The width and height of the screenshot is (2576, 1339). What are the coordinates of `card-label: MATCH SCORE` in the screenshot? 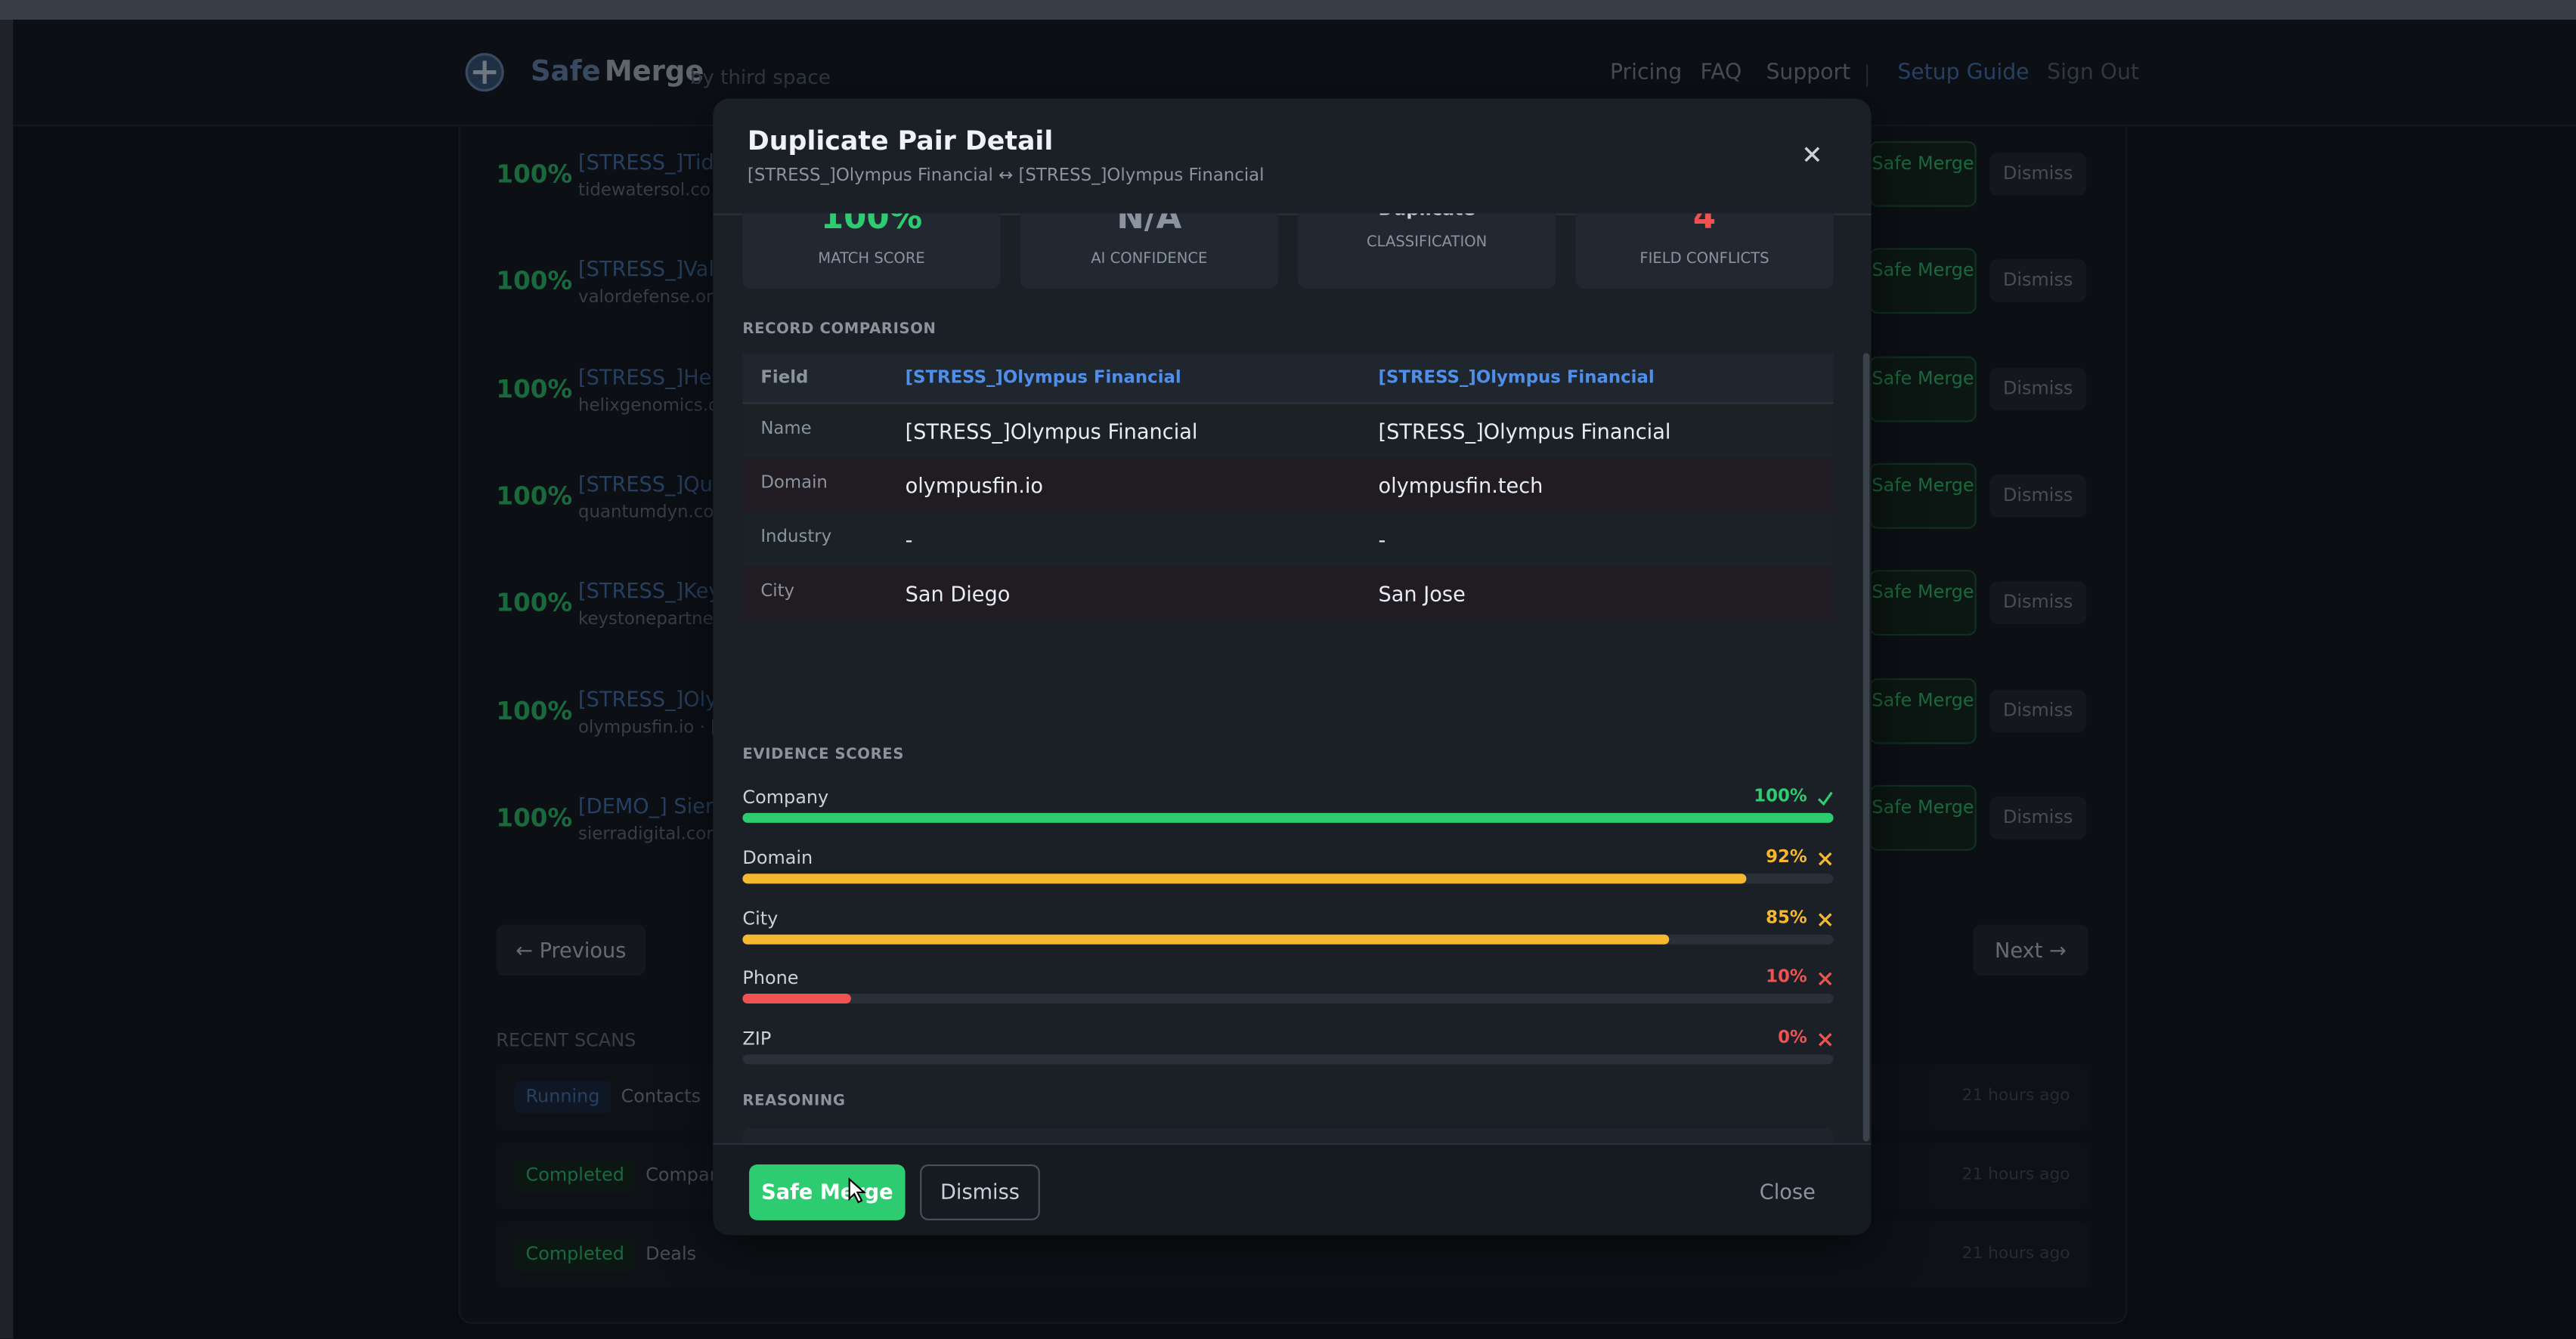 It's located at (871, 259).